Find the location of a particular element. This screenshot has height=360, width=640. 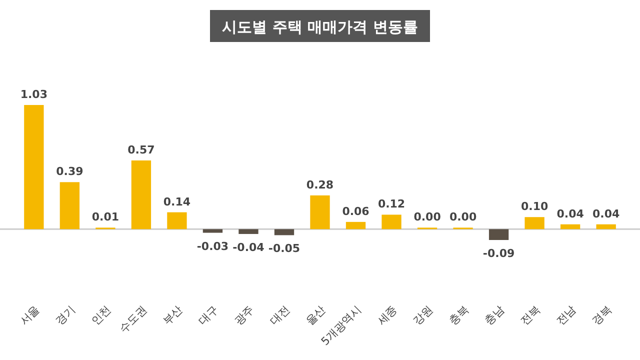

x-tick-label: 경북 is located at coordinates (601, 315).